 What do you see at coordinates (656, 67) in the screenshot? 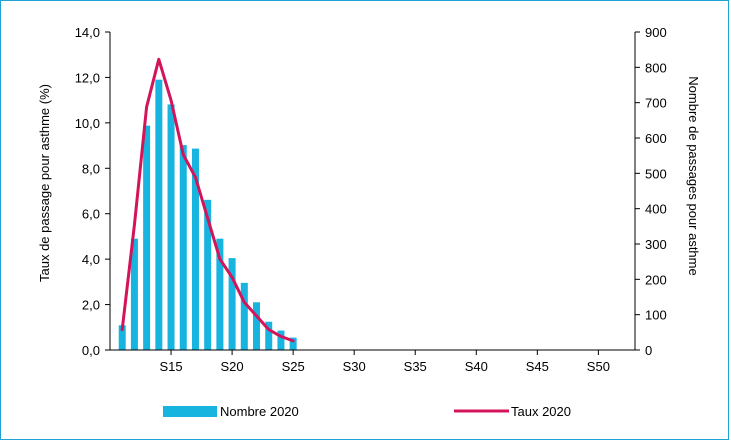
I see `right-tick-label: 800` at bounding box center [656, 67].